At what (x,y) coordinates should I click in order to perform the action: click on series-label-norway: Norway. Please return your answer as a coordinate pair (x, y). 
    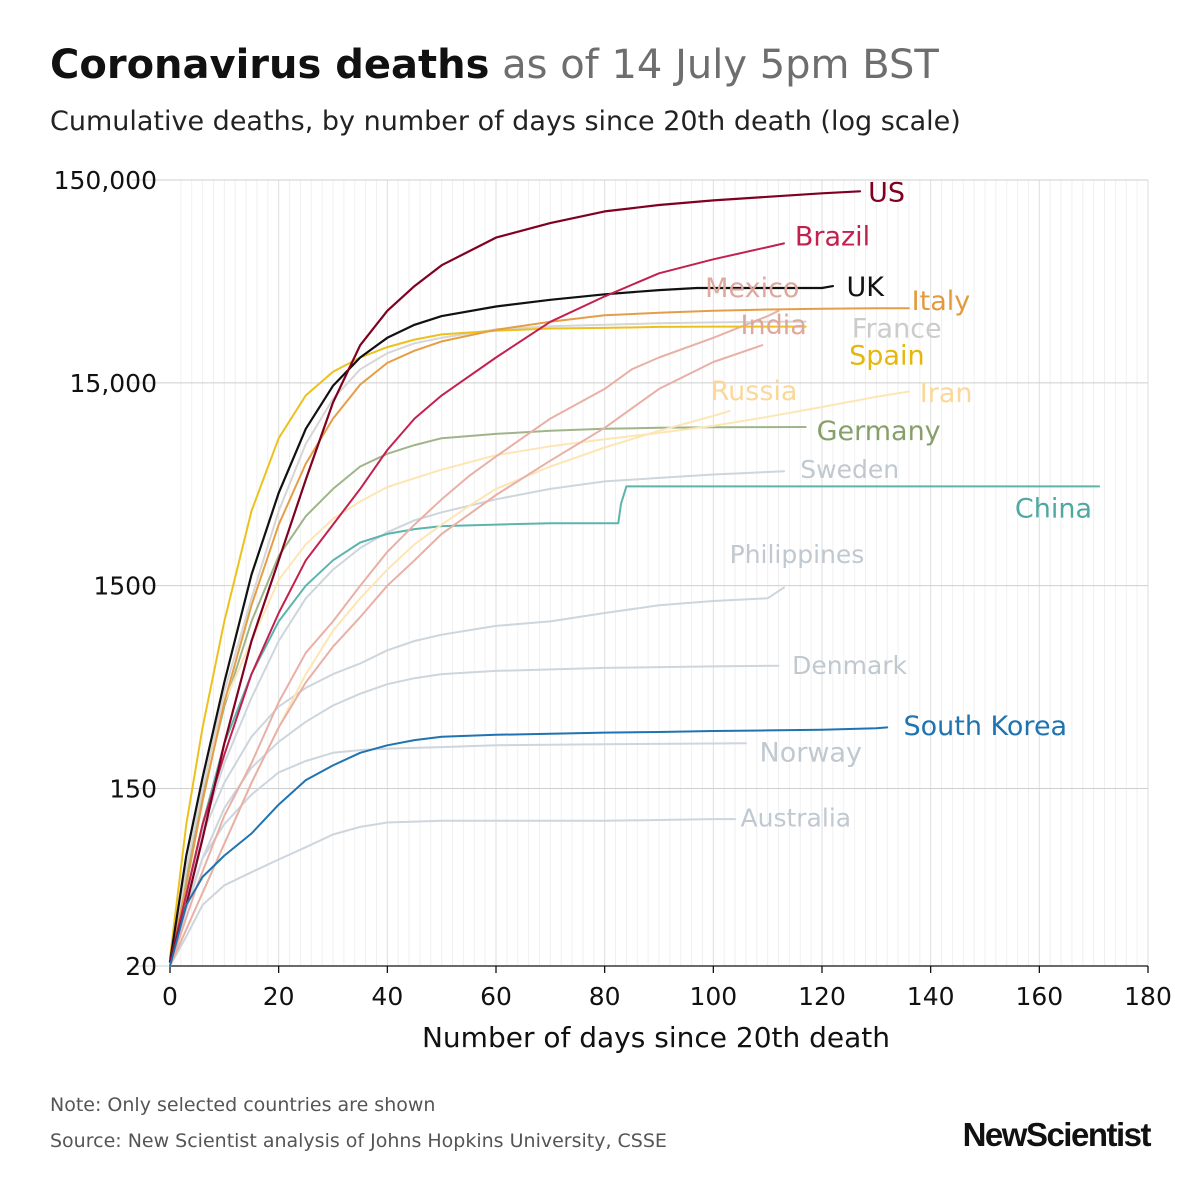
    Looking at the image, I should click on (811, 752).